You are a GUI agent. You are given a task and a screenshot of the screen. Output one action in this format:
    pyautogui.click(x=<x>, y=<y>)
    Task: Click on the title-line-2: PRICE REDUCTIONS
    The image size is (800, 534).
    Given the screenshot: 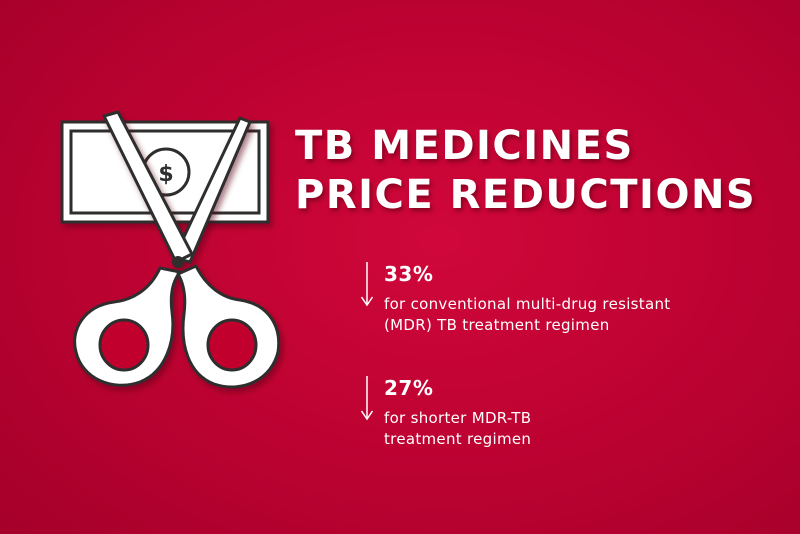 What is the action you would take?
    pyautogui.click(x=526, y=195)
    